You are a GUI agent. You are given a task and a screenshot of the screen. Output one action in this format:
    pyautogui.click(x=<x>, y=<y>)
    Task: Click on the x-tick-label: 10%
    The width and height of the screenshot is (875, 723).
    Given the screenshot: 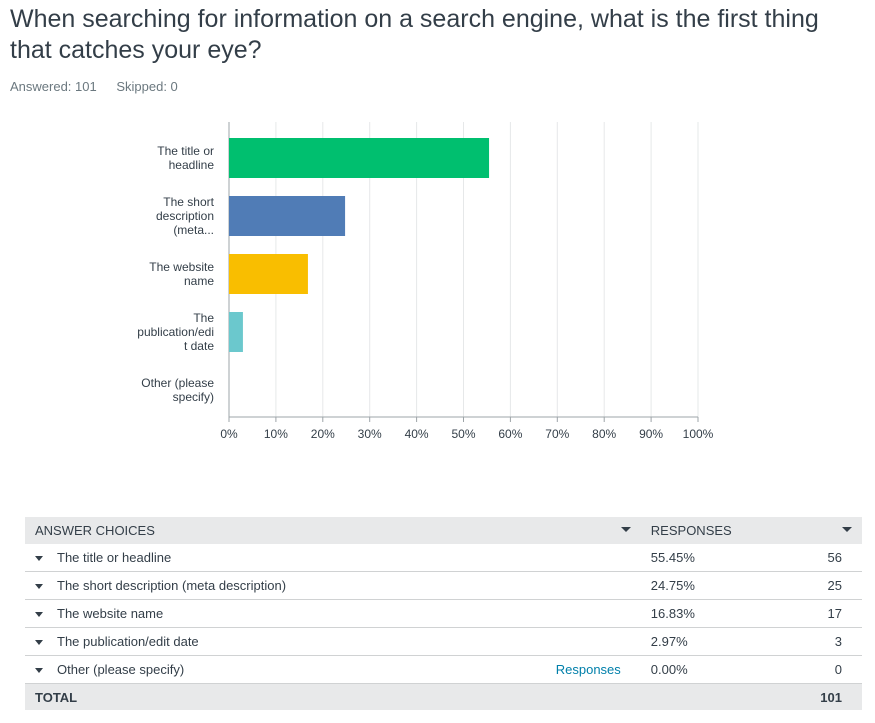 What is the action you would take?
    pyautogui.click(x=276, y=434)
    